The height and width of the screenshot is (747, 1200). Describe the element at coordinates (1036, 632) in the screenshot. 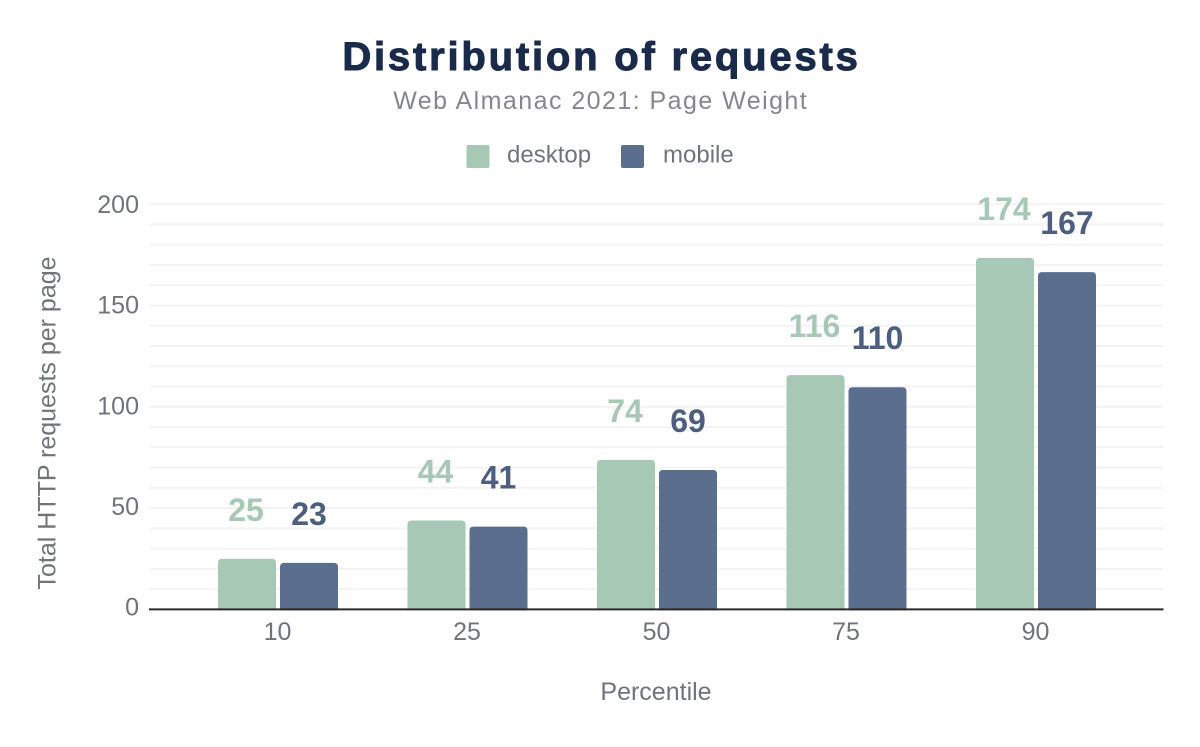

I see `svg-text: 90` at that location.